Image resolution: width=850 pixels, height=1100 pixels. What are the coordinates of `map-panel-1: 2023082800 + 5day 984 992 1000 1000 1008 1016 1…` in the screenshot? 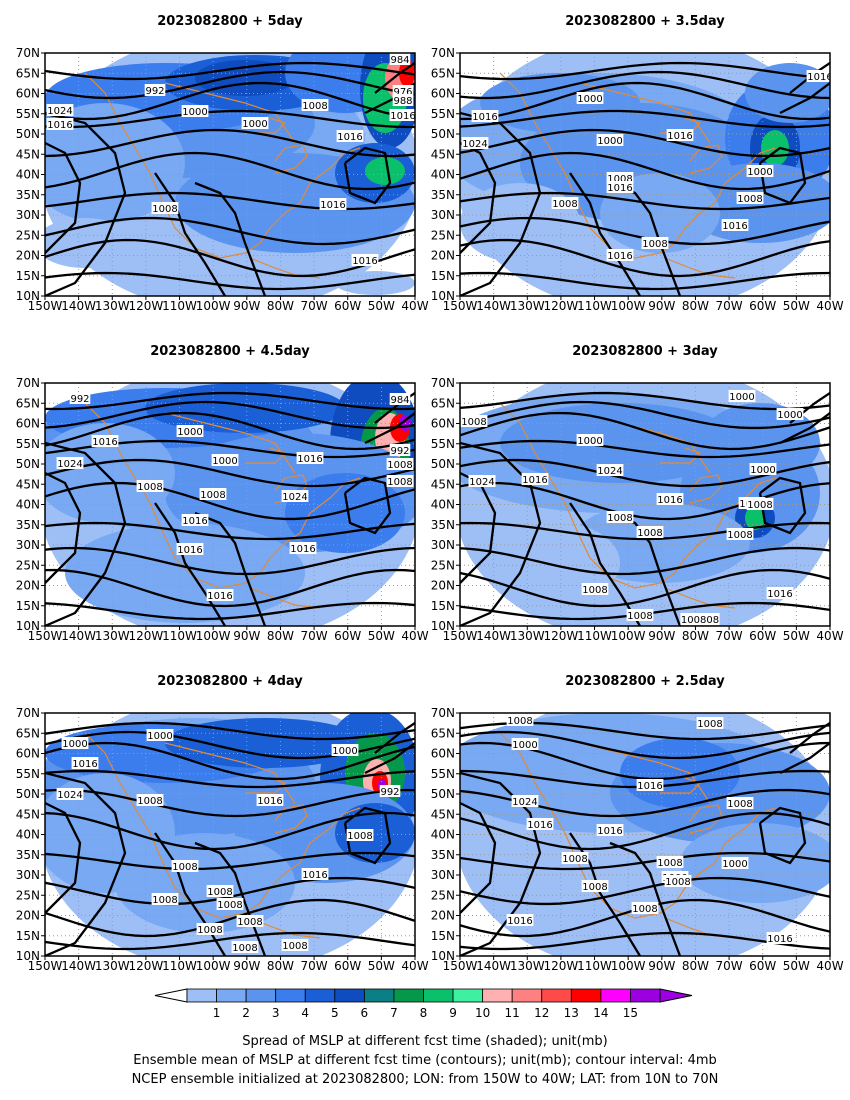 It's located at (222, 163).